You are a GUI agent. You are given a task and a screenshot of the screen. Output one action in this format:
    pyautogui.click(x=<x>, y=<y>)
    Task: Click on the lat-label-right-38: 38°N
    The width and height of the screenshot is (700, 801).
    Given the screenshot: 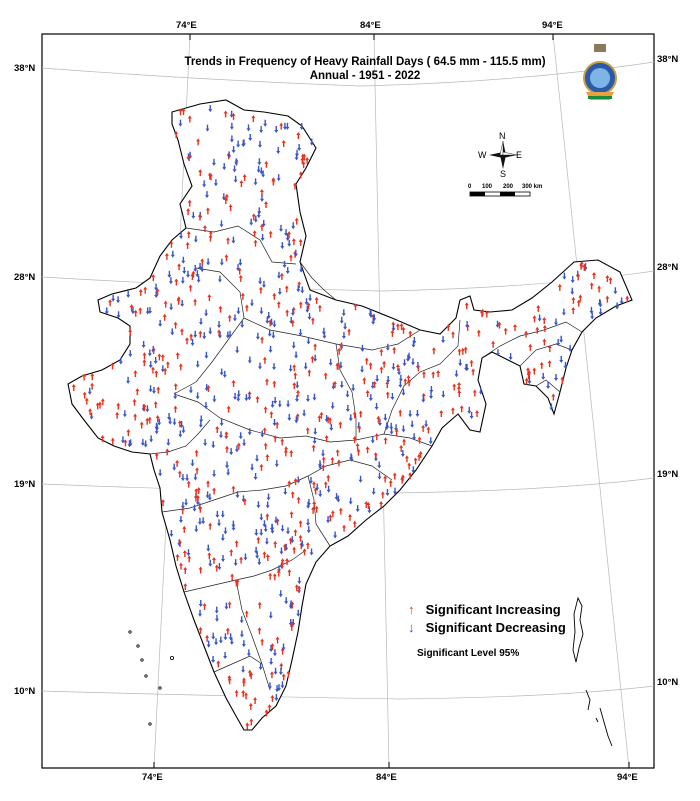 What is the action you would take?
    pyautogui.click(x=668, y=59)
    